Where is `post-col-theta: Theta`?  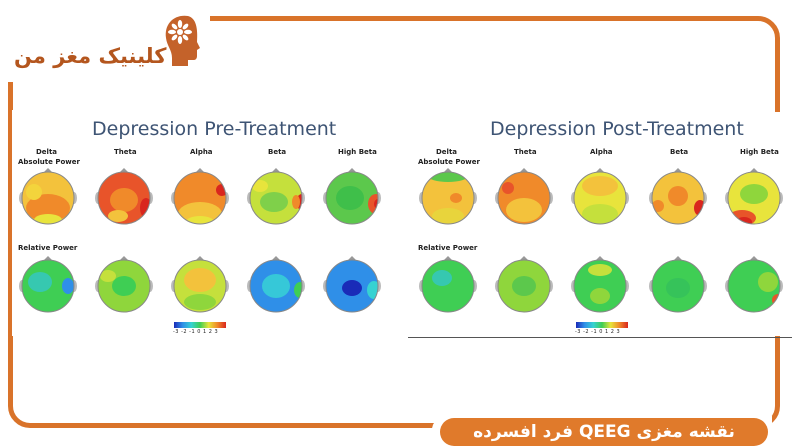 post-col-theta: Theta is located at coordinates (525, 152).